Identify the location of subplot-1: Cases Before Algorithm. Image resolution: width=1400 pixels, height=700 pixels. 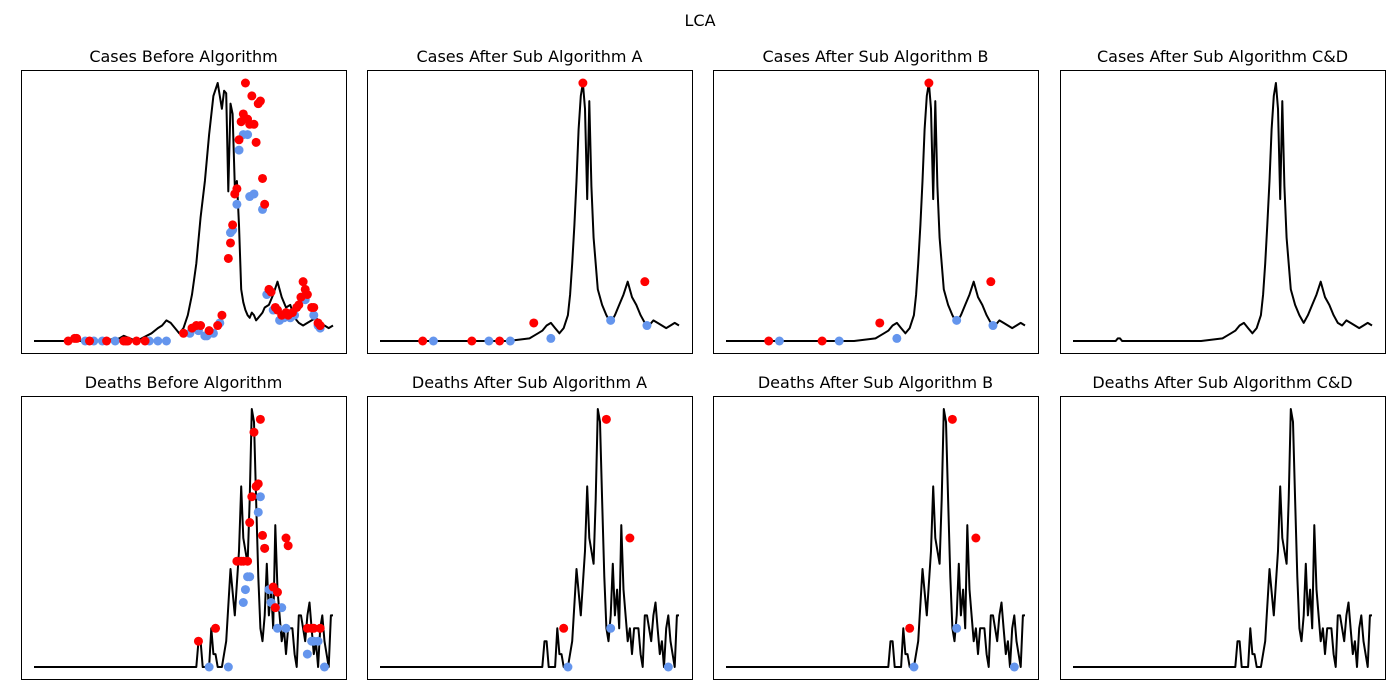
(184, 200).